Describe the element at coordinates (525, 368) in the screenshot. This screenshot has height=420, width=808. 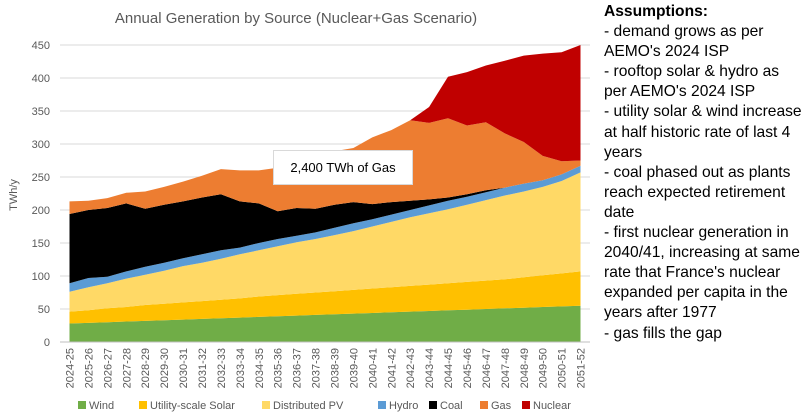
I see `x-tick-label: 2048-49` at that location.